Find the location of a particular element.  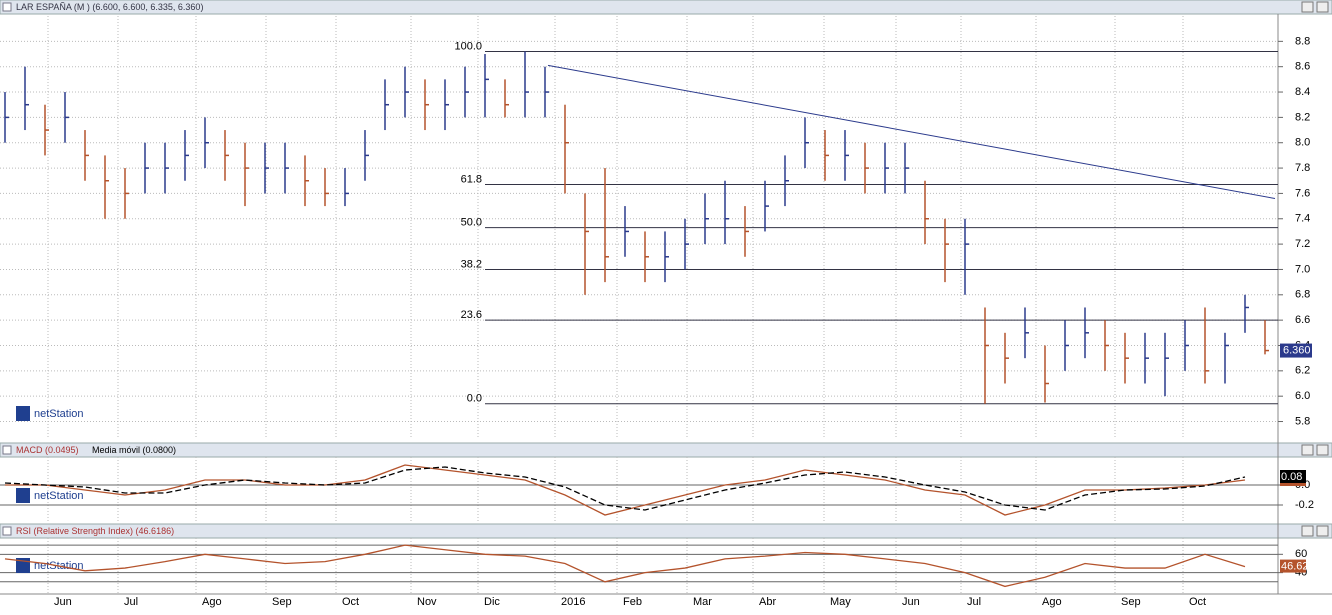

x-tick-label: Abr is located at coordinates (767, 602).